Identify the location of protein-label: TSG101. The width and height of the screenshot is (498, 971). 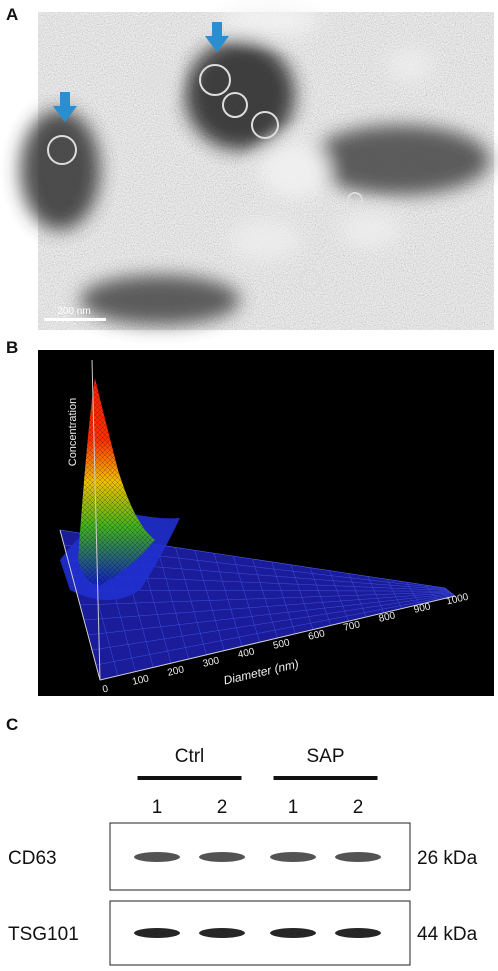
(43, 934).